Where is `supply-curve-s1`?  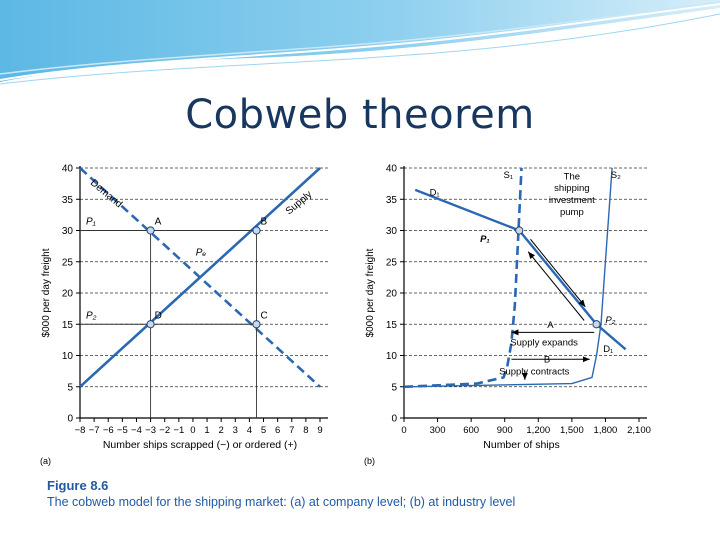
supply-curve-s1 is located at coordinates (463, 278).